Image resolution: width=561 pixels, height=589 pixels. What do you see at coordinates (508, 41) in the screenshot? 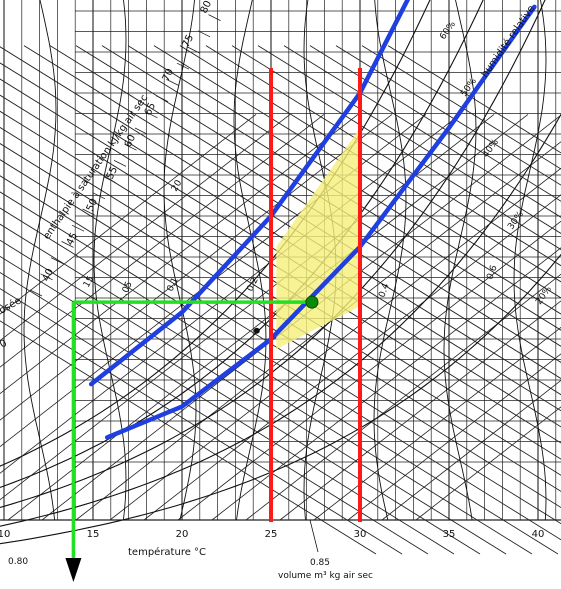
I see `relative-humidity-title: humidité relative` at bounding box center [508, 41].